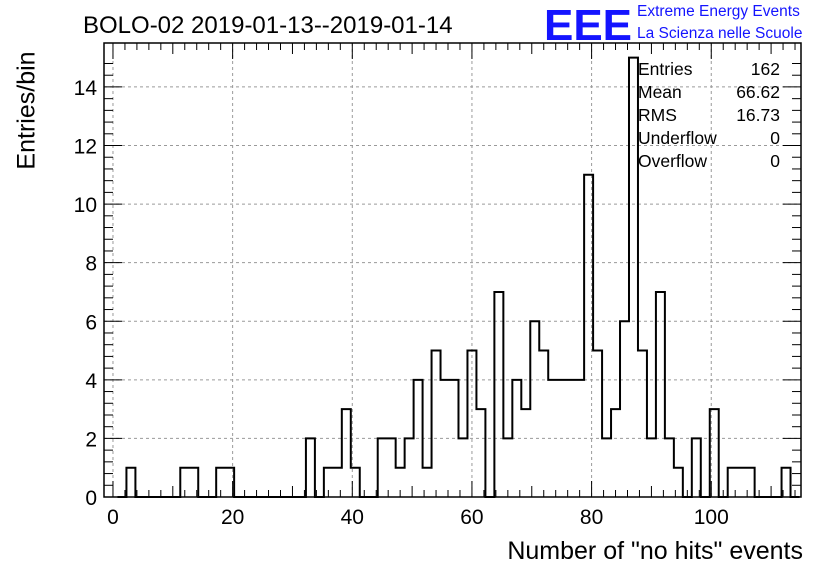 The width and height of the screenshot is (836, 572). Describe the element at coordinates (352, 517) in the screenshot. I see `x-tick-label: 40` at that location.